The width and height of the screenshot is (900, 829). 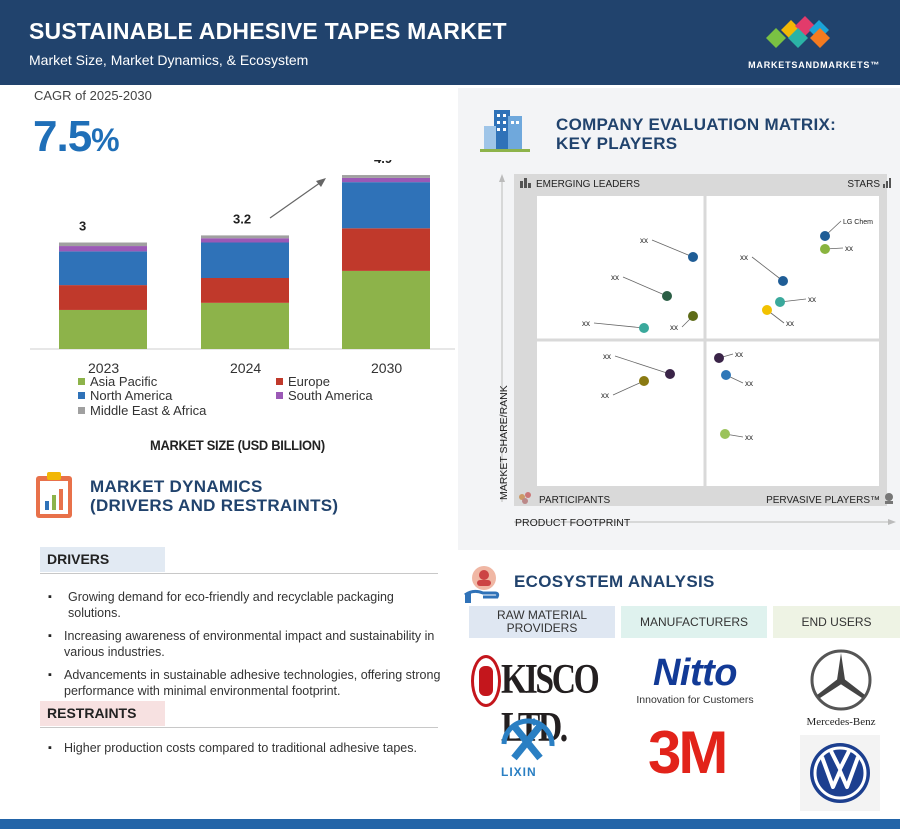 What do you see at coordinates (825, 236) in the screenshot?
I see `matrix-point-lg-chem` at bounding box center [825, 236].